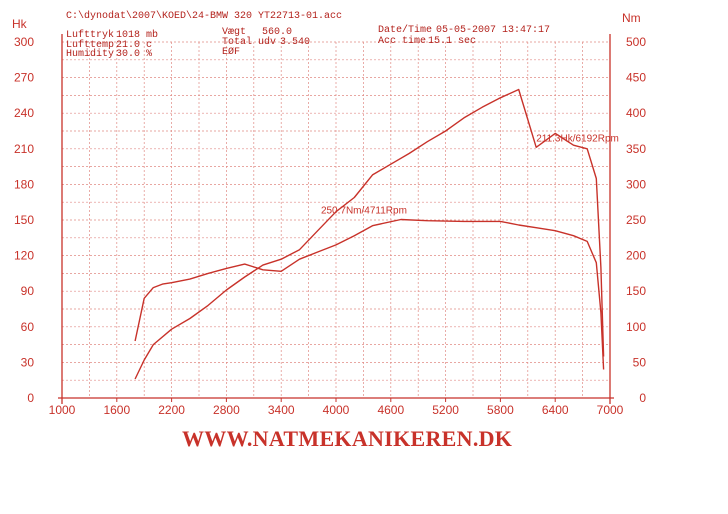 This screenshot has width=728, height=514. I want to click on y-left-tick-label: 150, so click(24, 220).